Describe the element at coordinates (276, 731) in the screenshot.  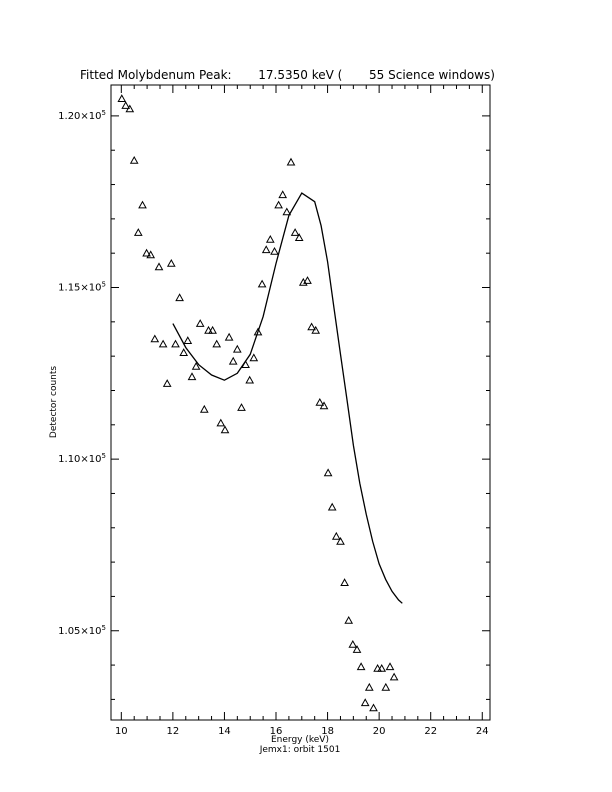
I see `x-tick-label: 16` at that location.